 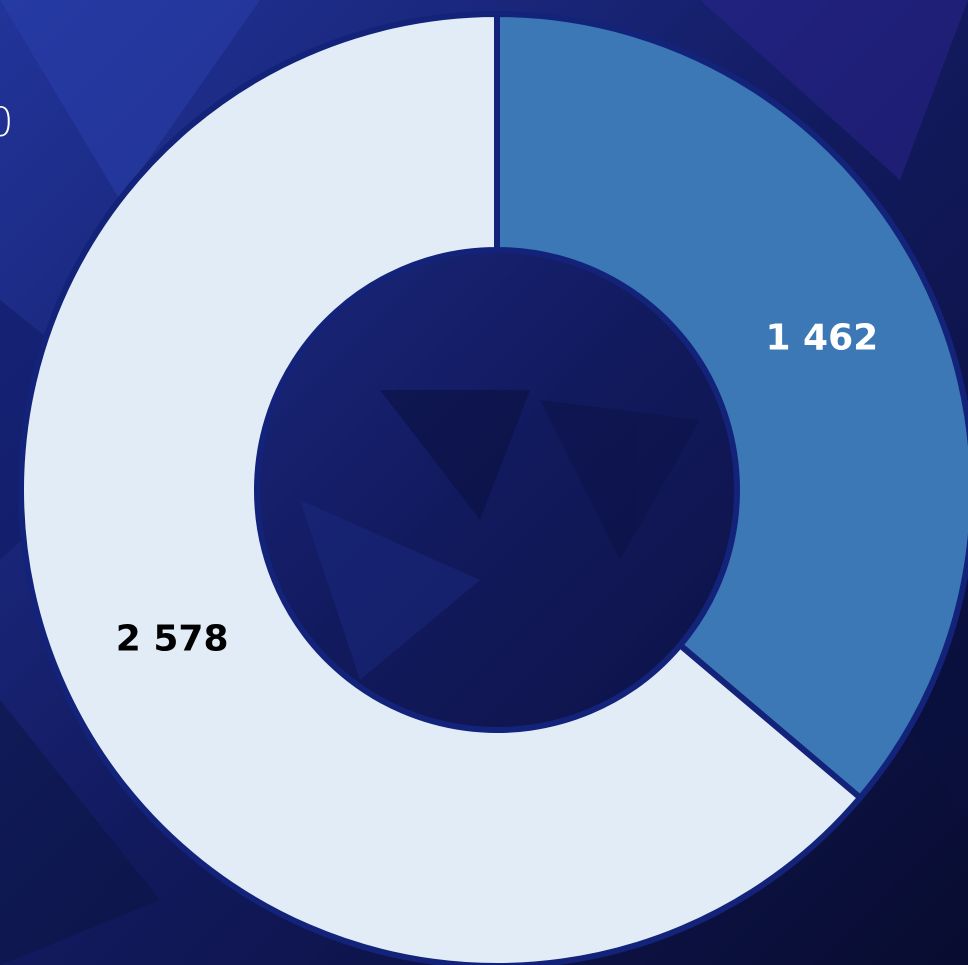 What do you see at coordinates (172, 639) in the screenshot?
I see `value-label: 2 578` at bounding box center [172, 639].